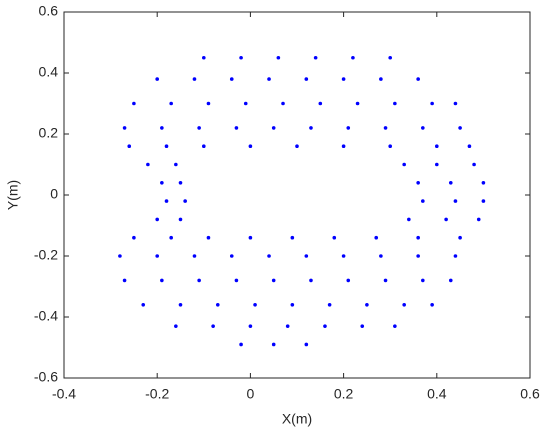 The height and width of the screenshot is (437, 550). Describe the element at coordinates (54, 194) in the screenshot. I see `y-tick-label: 0` at that location.